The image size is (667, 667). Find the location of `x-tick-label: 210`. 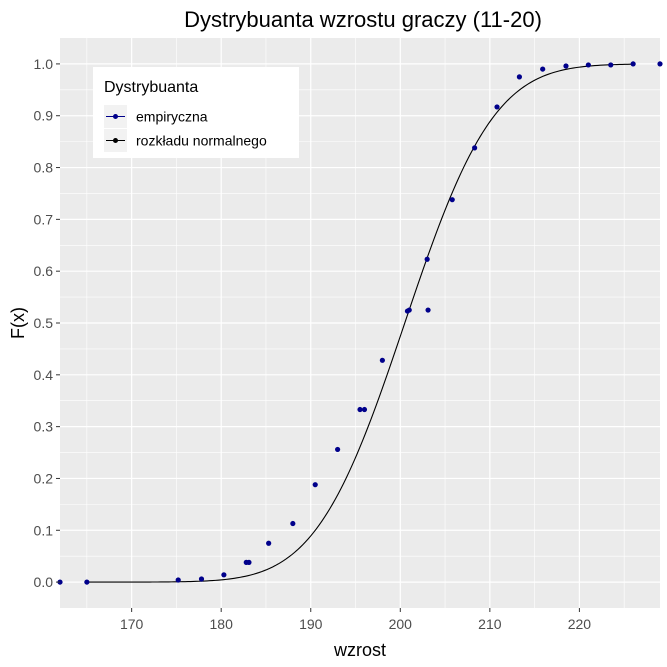

x-tick-label: 210 is located at coordinates (490, 624).